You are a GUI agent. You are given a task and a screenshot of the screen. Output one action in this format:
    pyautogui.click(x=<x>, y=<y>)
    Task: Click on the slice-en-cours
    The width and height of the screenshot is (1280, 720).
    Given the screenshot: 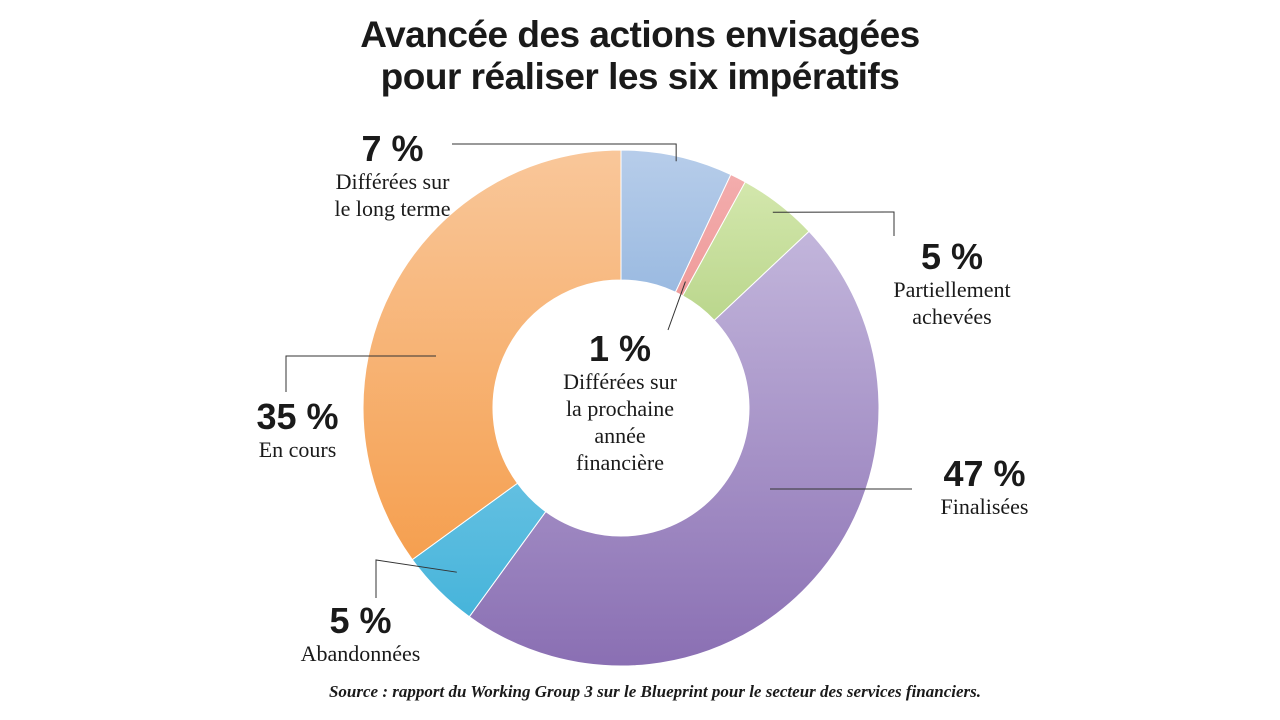 What is the action you would take?
    pyautogui.click(x=492, y=355)
    